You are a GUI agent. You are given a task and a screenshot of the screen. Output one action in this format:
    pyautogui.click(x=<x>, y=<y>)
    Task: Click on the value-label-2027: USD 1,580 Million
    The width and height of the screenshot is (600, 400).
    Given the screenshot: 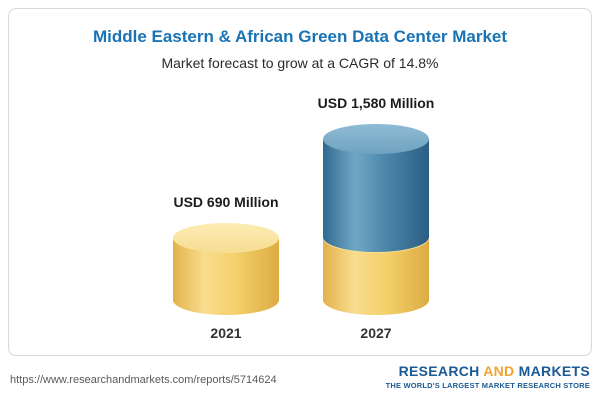 What is the action you would take?
    pyautogui.click(x=376, y=103)
    